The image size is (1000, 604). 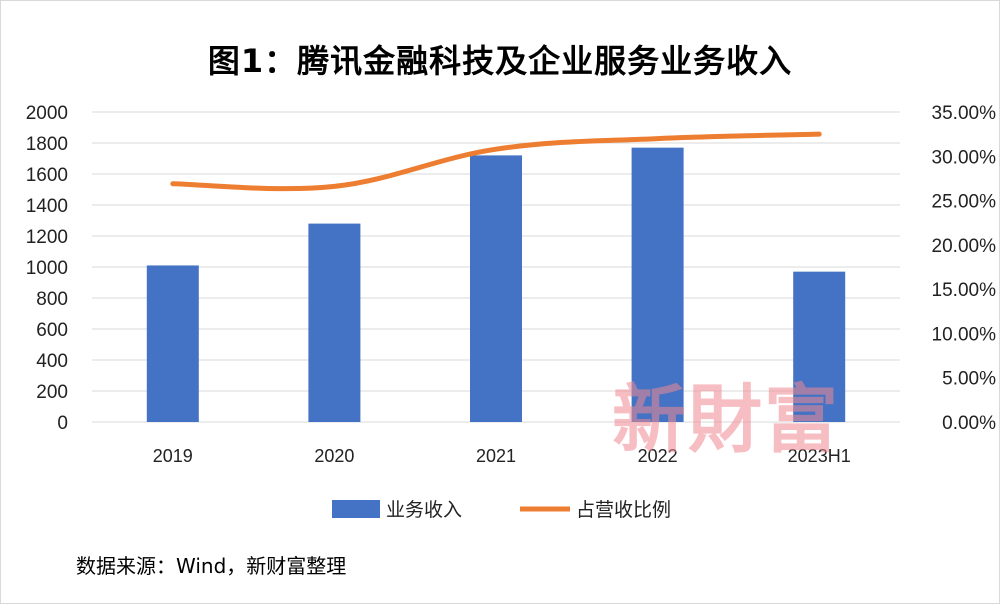 What do you see at coordinates (334, 456) in the screenshot?
I see `x-tick-label: 2020` at bounding box center [334, 456].